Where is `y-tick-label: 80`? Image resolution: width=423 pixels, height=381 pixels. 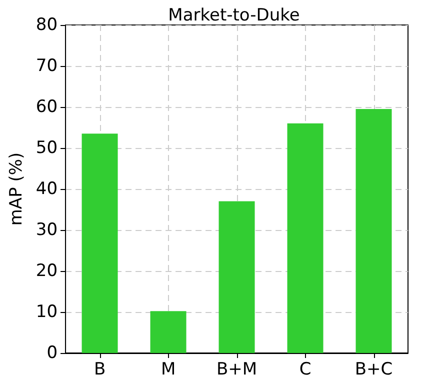 y-tick-label: 80 is located at coordinates (47, 25).